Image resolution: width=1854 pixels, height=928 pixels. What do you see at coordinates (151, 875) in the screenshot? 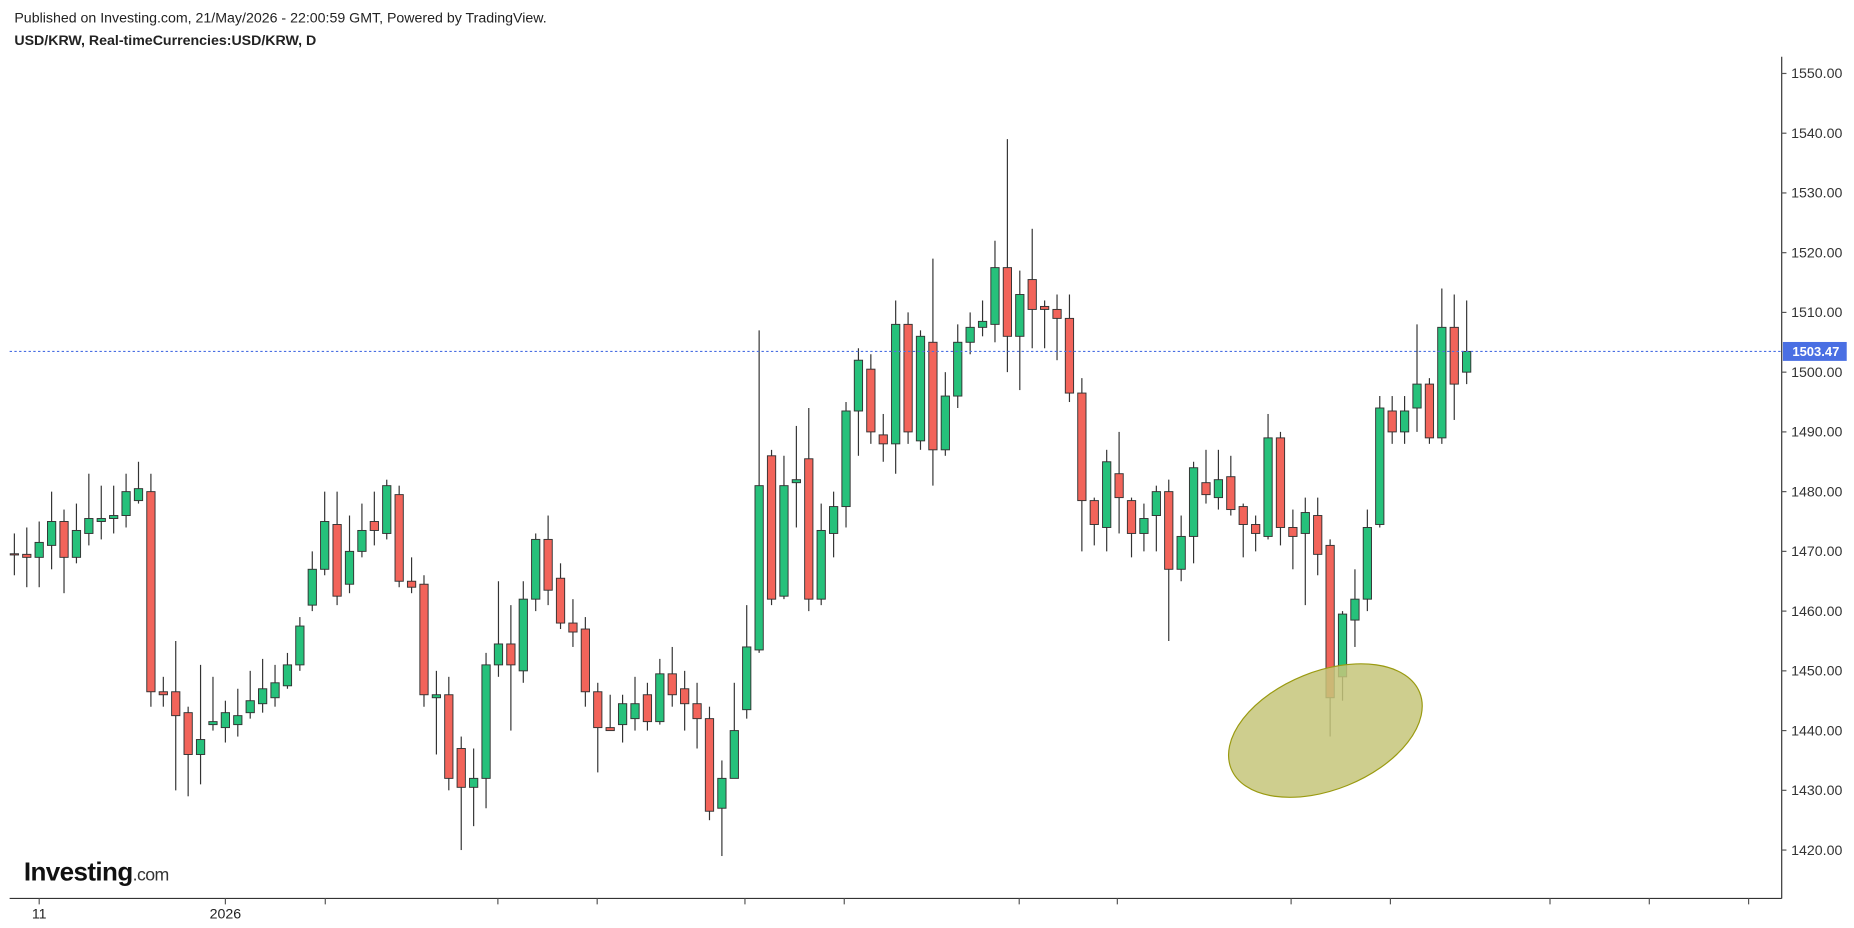
I see `logo-suffix: .com` at bounding box center [151, 875].